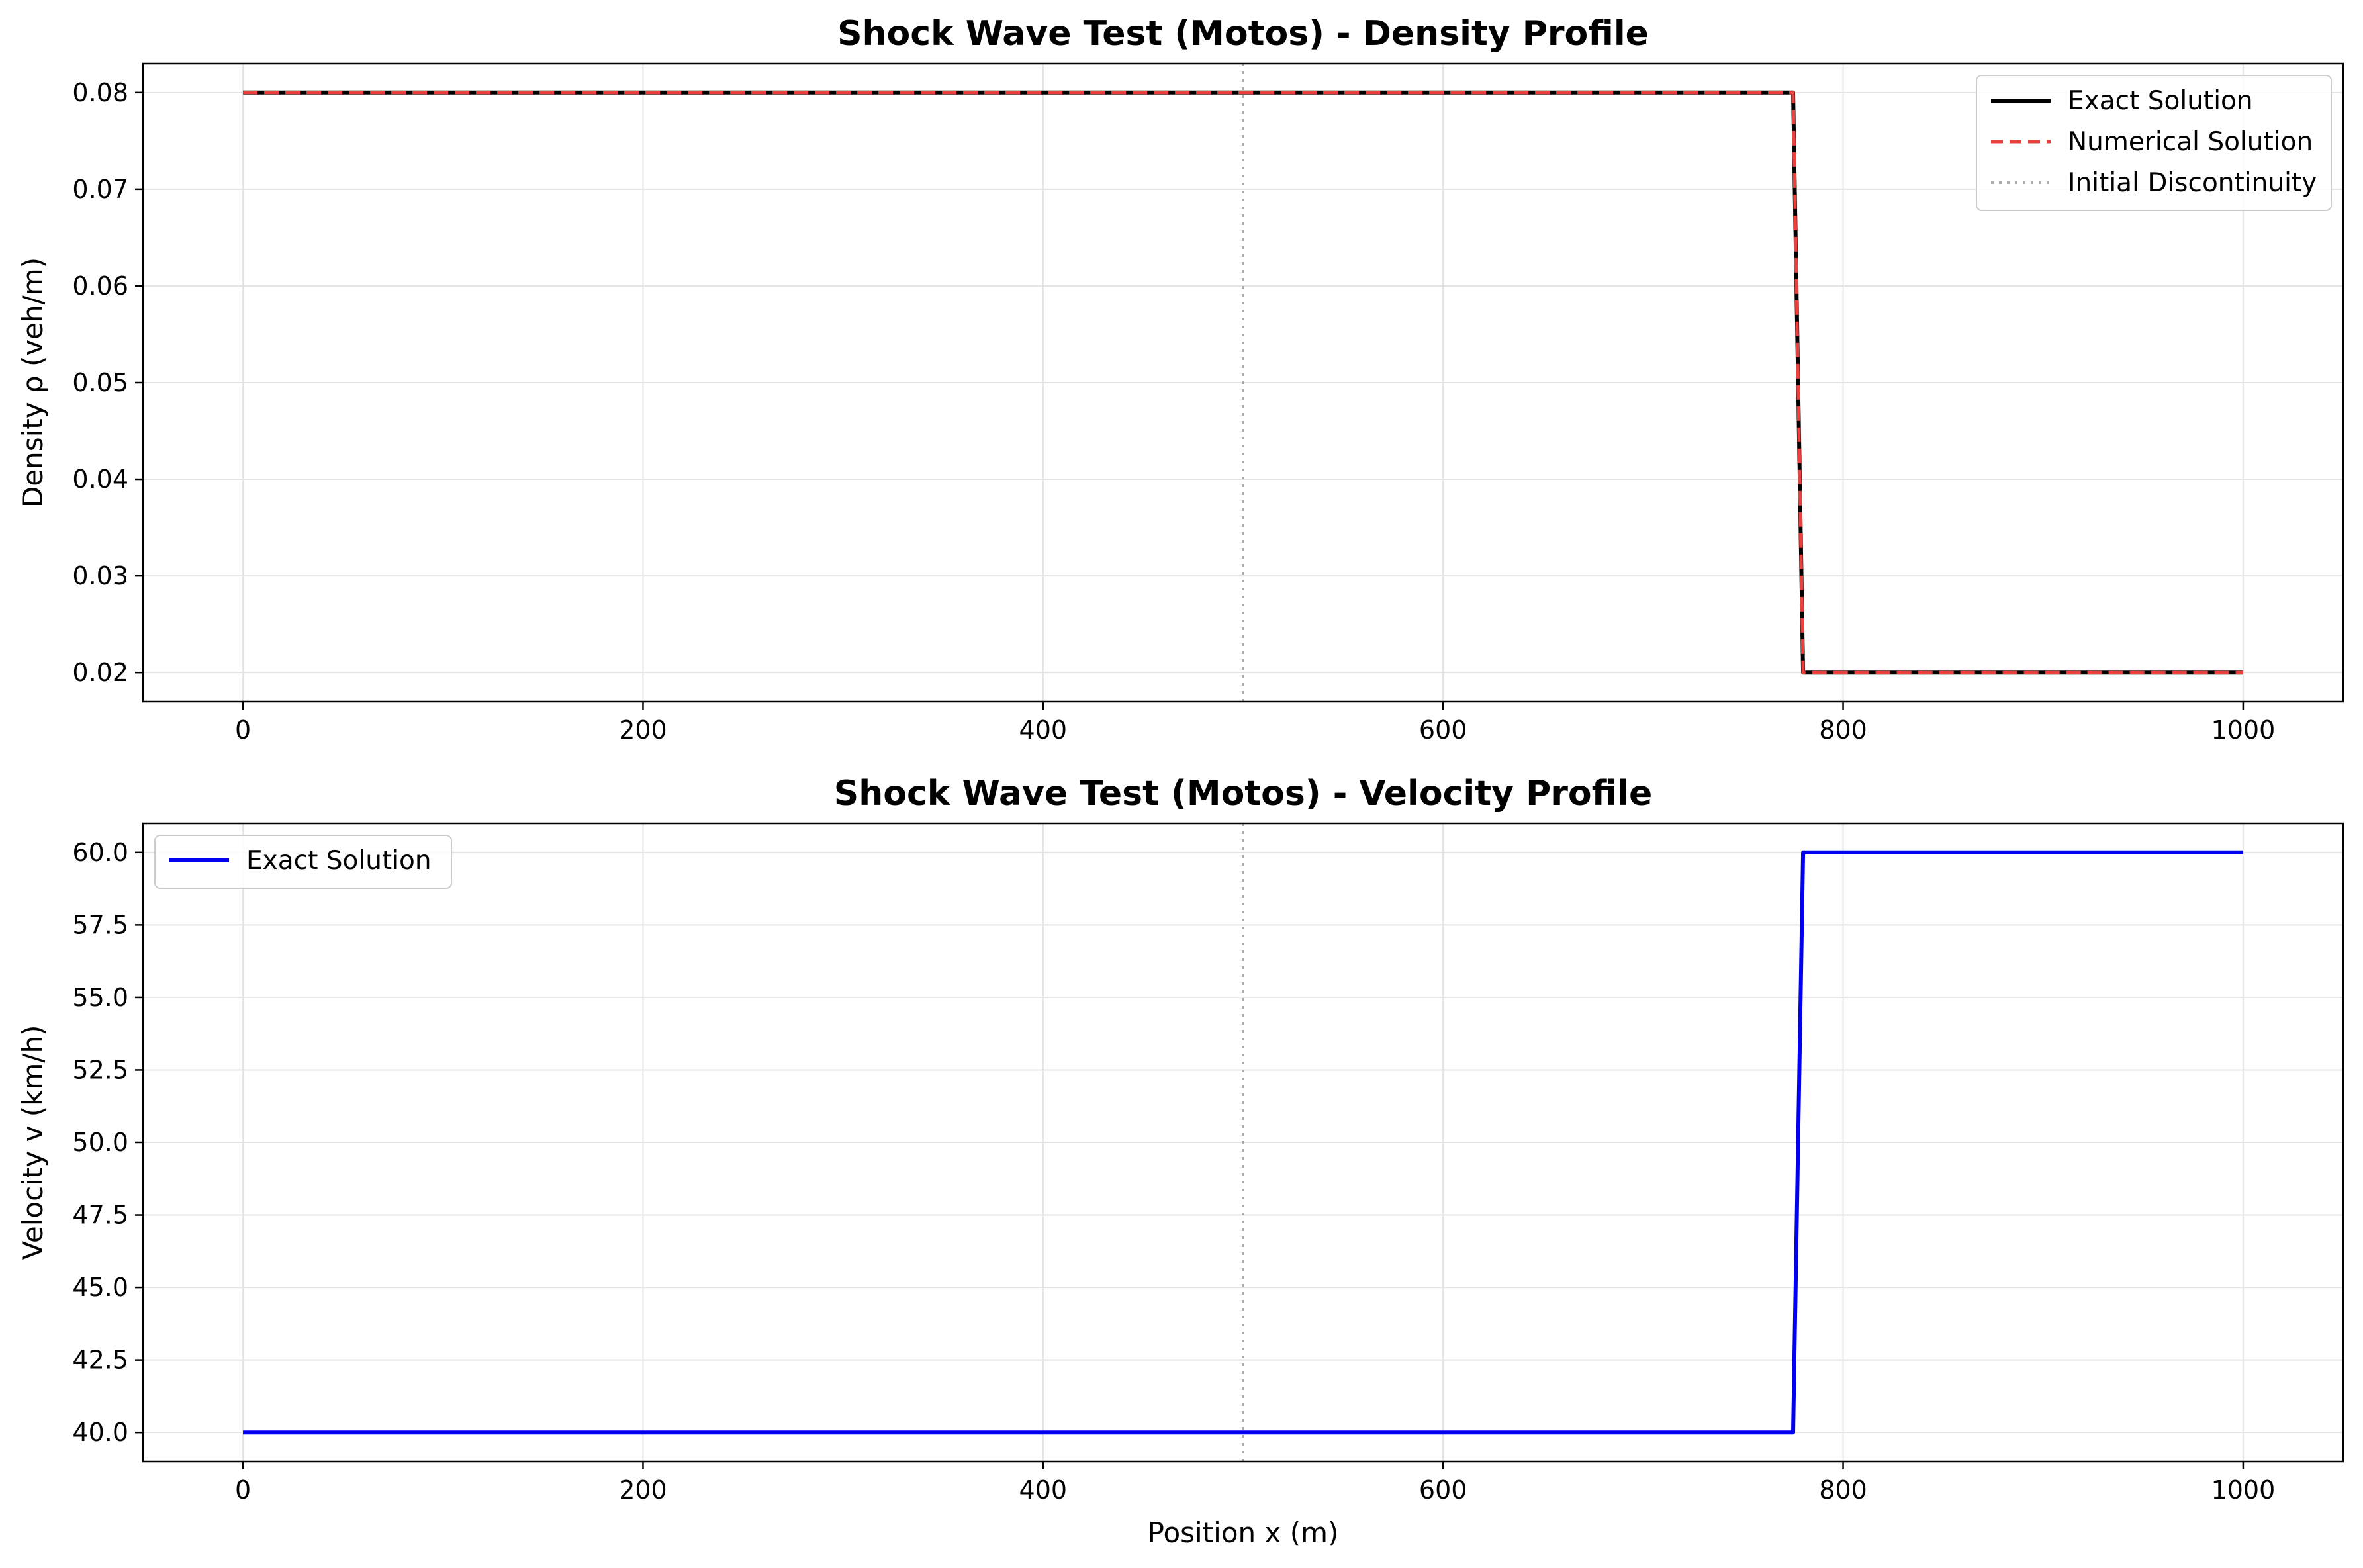 This screenshot has height=1568, width=2363. What do you see at coordinates (2160, 101) in the screenshot?
I see `density-legend-label: Exact Solution` at bounding box center [2160, 101].